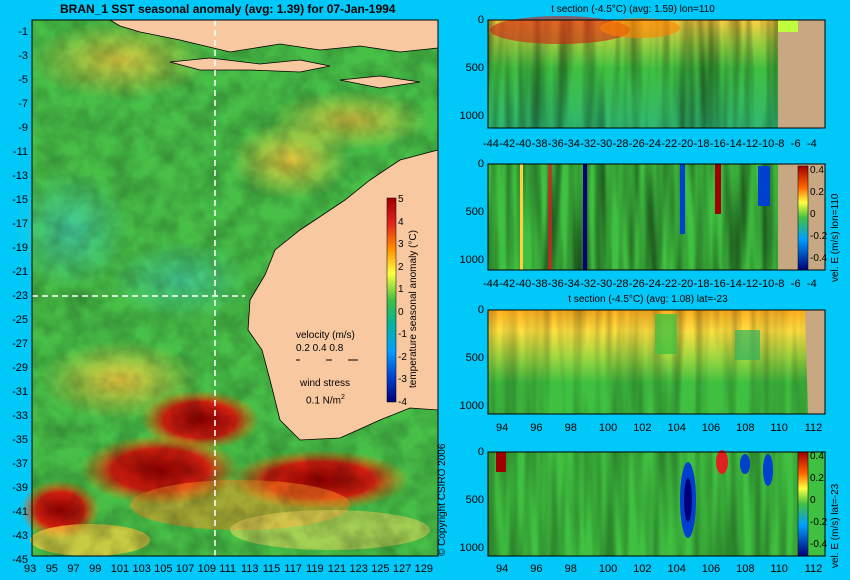 This screenshot has height=580, width=850. What do you see at coordinates (402, 334) in the screenshot?
I see `colorbar-tick-label: -1` at bounding box center [402, 334].